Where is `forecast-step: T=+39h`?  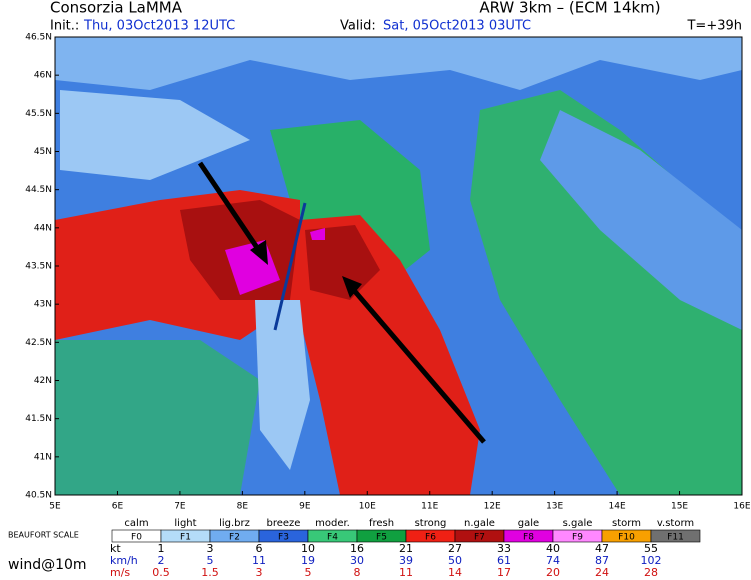 forecast-step: T=+39h is located at coordinates (714, 26).